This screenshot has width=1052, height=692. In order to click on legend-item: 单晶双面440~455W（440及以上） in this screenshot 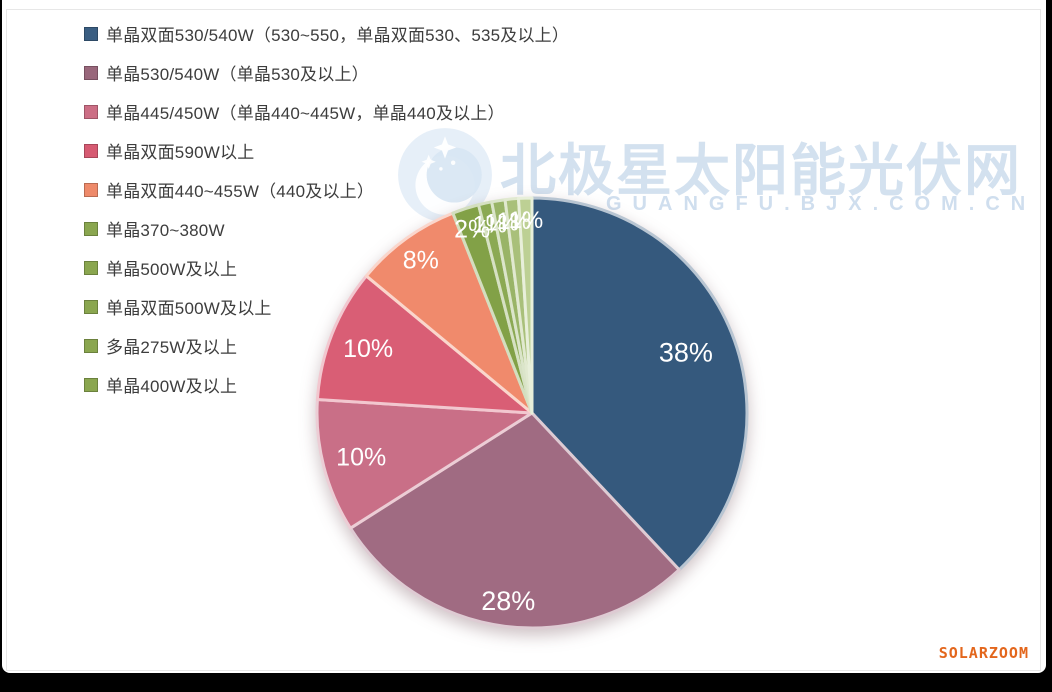, I will do `click(326, 189)`.